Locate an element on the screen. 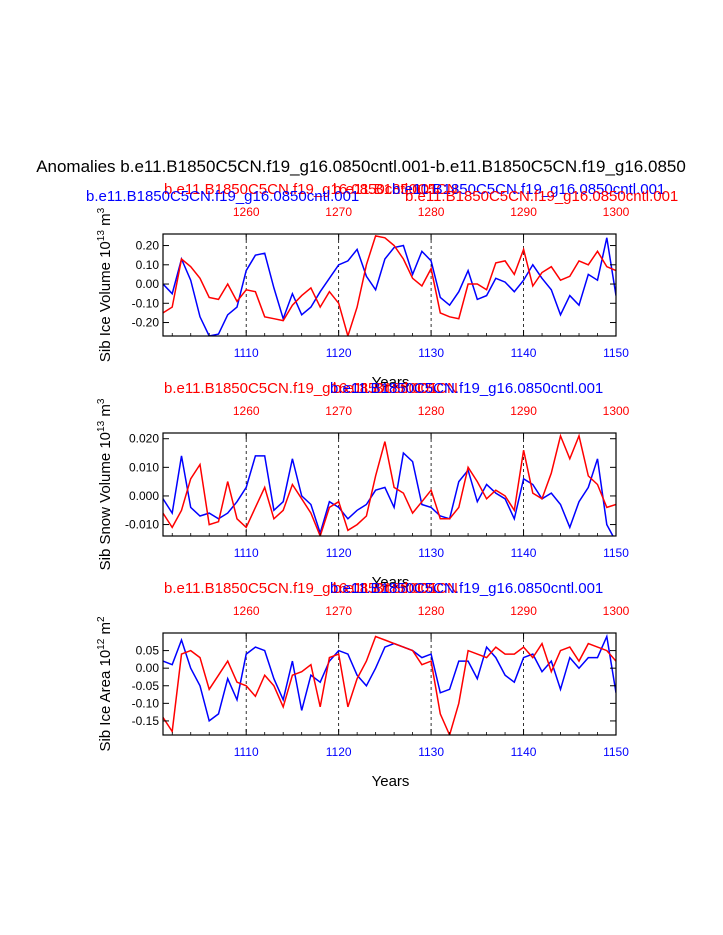 The image size is (723, 935). y-label-text: Sib Ice Volume 10 is located at coordinates (105, 301).